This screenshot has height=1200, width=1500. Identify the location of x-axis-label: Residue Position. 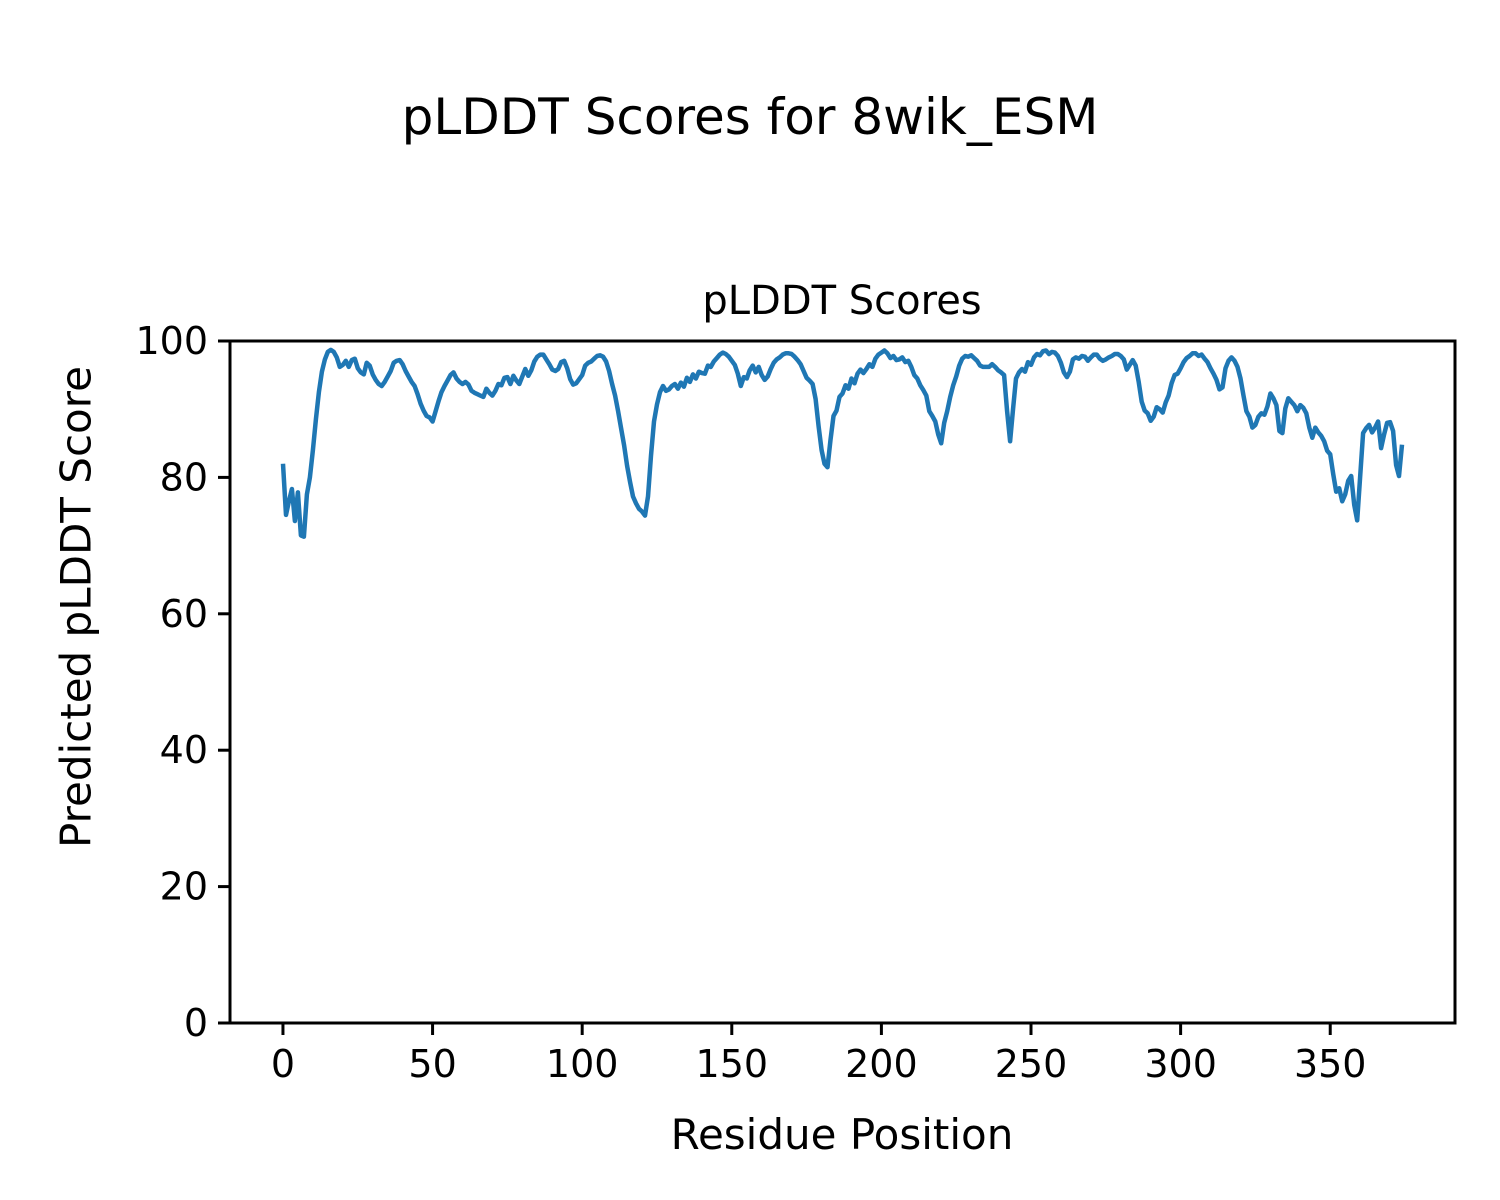
(842, 1134).